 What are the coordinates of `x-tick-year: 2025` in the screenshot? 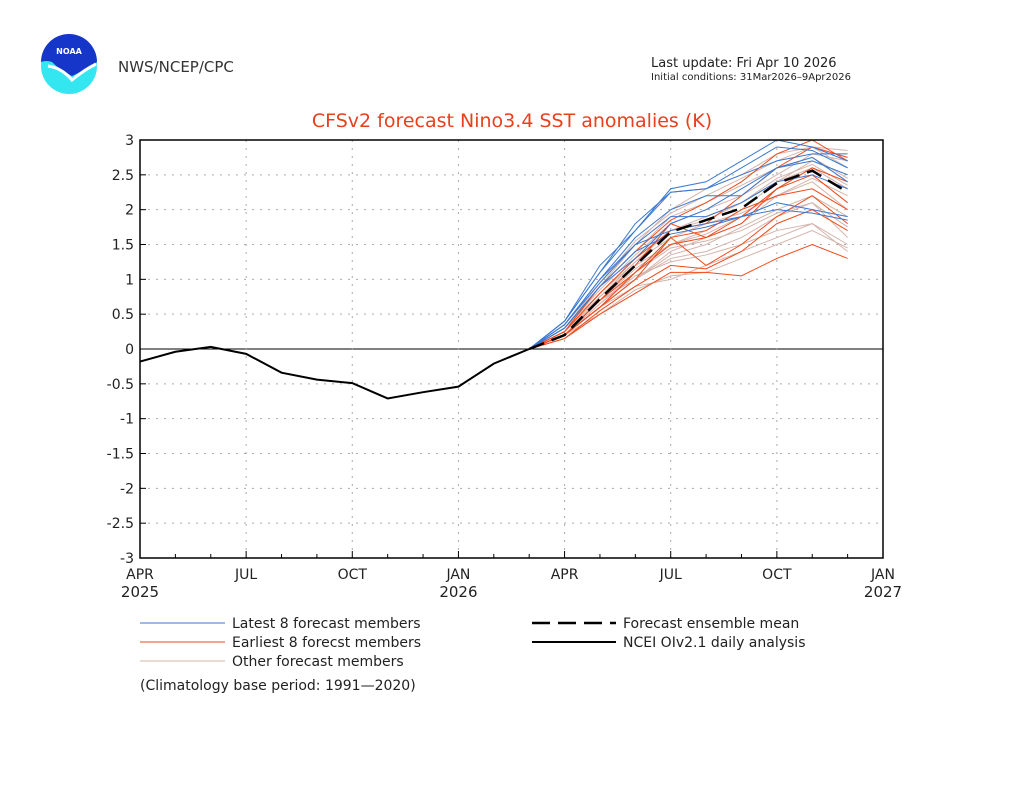 It's located at (140, 592).